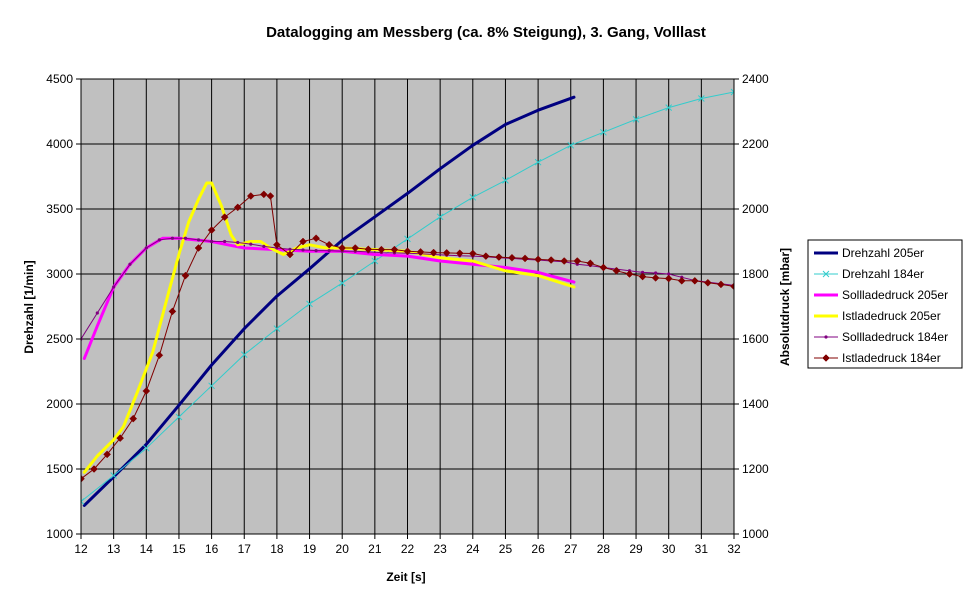  I want to click on x-tick-label: 12, so click(81, 549).